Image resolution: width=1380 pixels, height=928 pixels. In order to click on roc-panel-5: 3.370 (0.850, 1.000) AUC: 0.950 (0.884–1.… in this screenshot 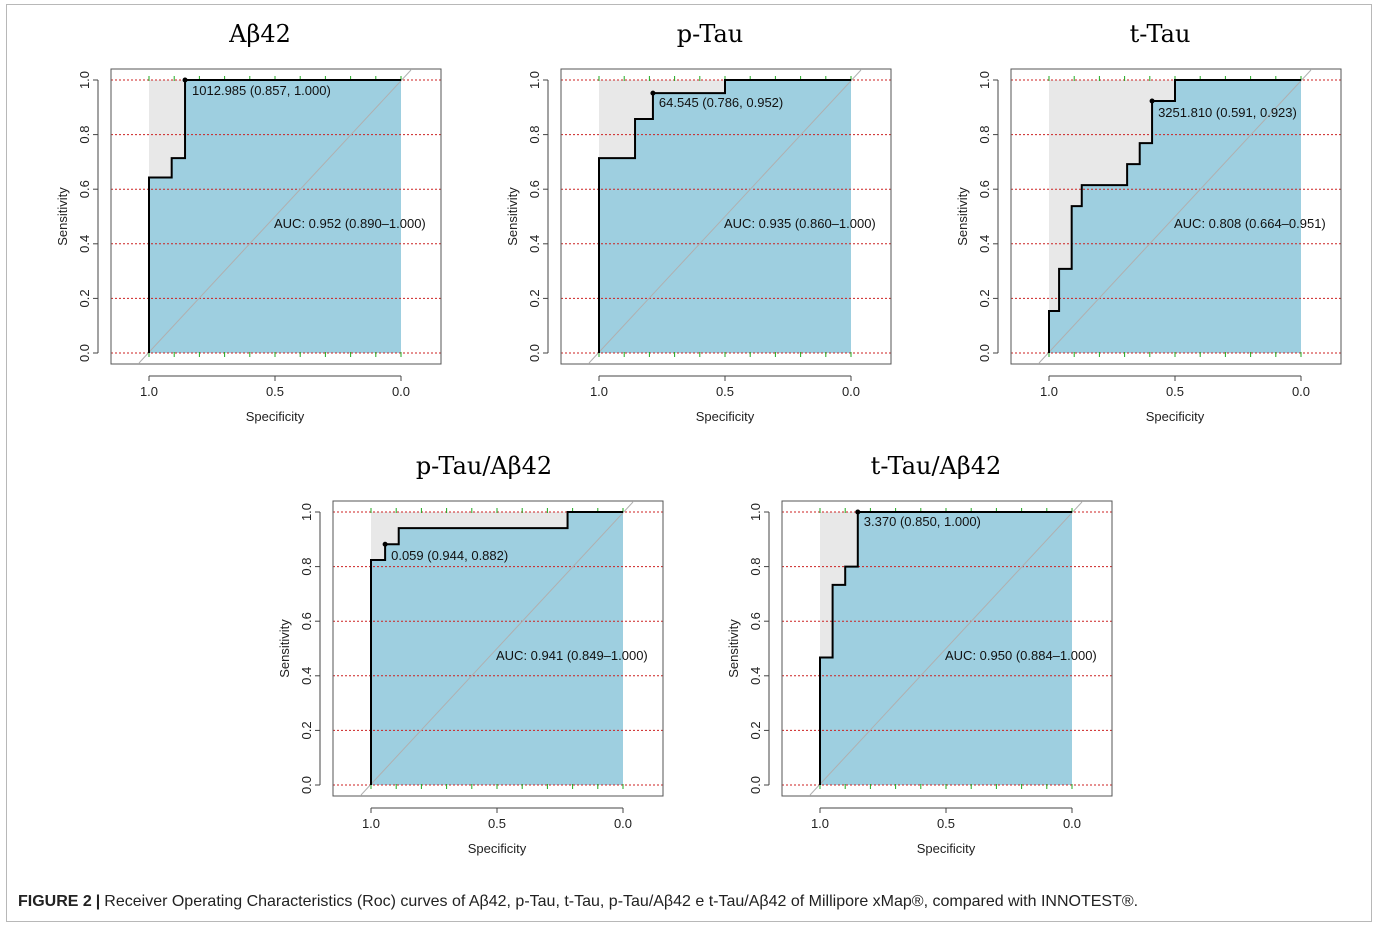, I will do `click(919, 654)`.